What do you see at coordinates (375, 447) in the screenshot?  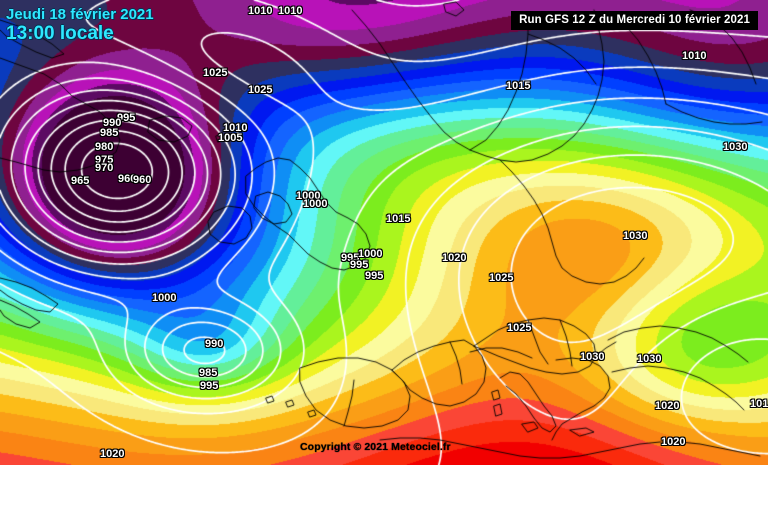 I see `copyright-text: Copyright © 2021 Meteociel.fr` at bounding box center [375, 447].